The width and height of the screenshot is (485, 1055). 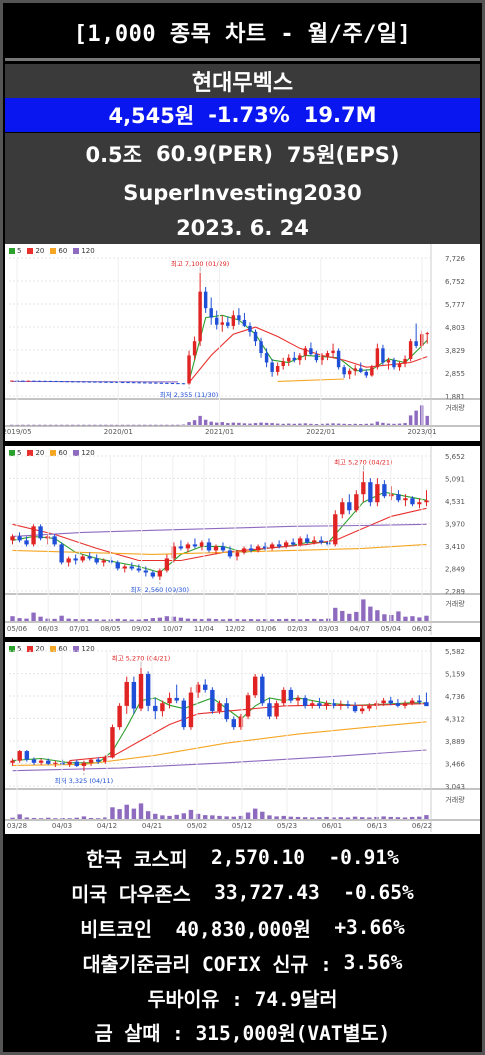 What do you see at coordinates (455, 351) in the screenshot?
I see `y-tick-label: 3,829` at bounding box center [455, 351].